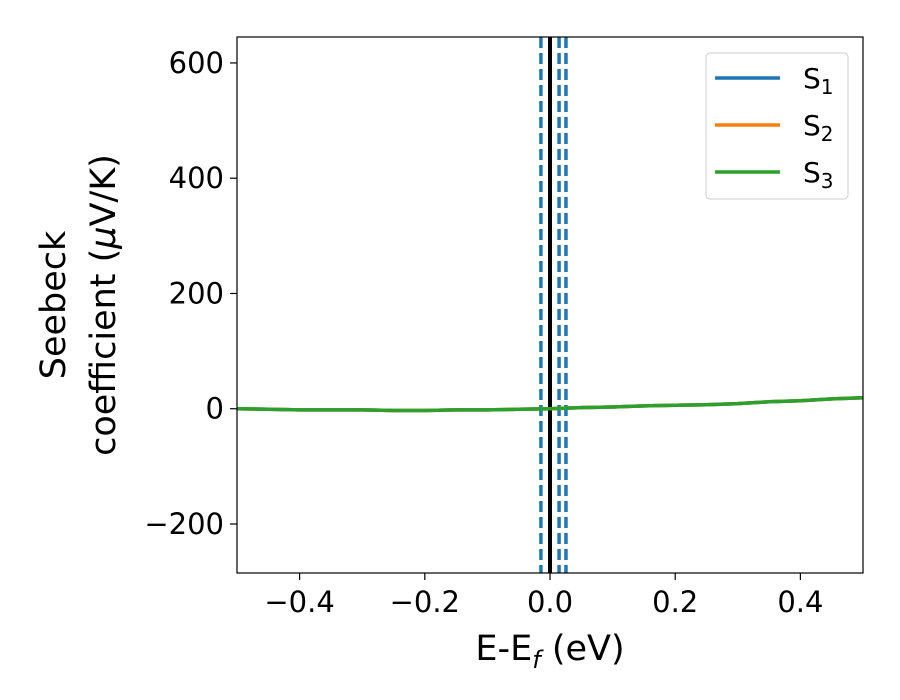 The height and width of the screenshot is (700, 900). Describe the element at coordinates (54, 304) in the screenshot. I see `y-axis-label-line1: Seebeck` at that location.